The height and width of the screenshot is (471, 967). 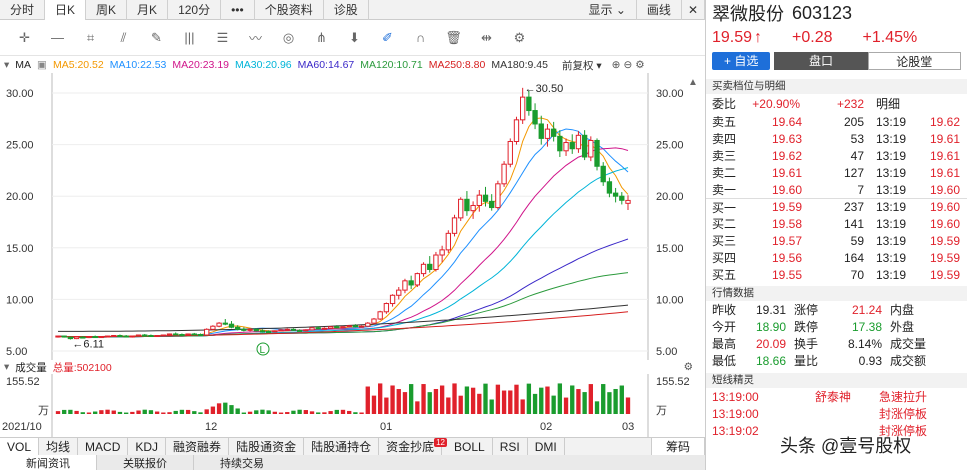 I want to click on event-marker, so click(x=263, y=349).